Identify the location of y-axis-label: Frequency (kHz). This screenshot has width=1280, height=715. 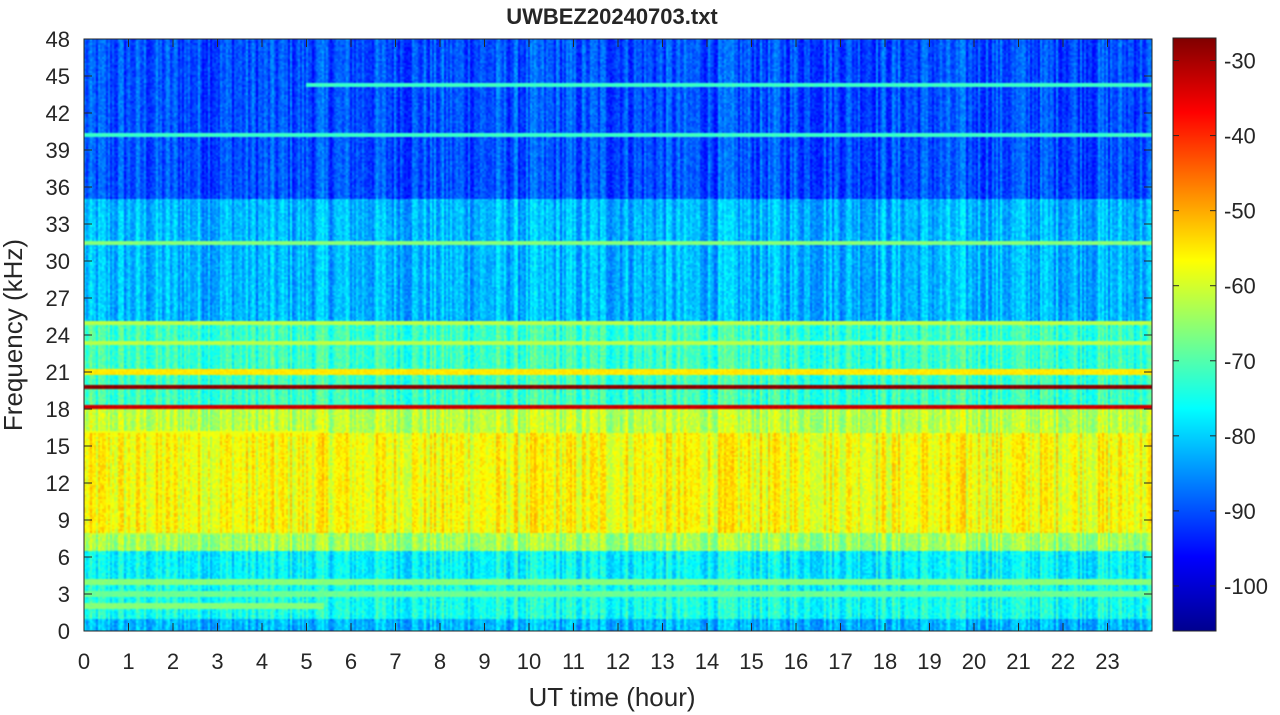
(14, 335).